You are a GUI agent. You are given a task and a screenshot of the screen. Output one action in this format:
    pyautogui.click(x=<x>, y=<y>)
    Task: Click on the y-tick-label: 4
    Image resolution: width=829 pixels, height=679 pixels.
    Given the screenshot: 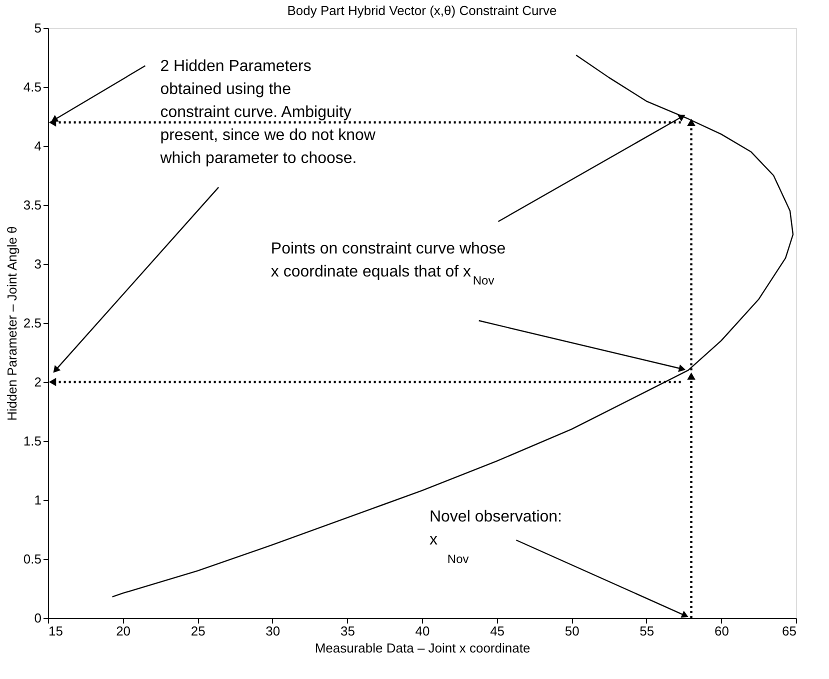 What is the action you would take?
    pyautogui.click(x=38, y=146)
    